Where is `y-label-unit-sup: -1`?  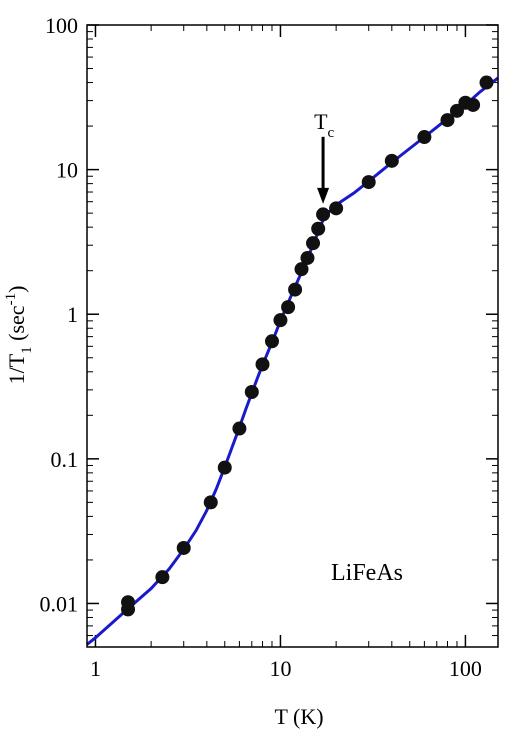 y-label-unit-sup: -1 is located at coordinates (11, 299).